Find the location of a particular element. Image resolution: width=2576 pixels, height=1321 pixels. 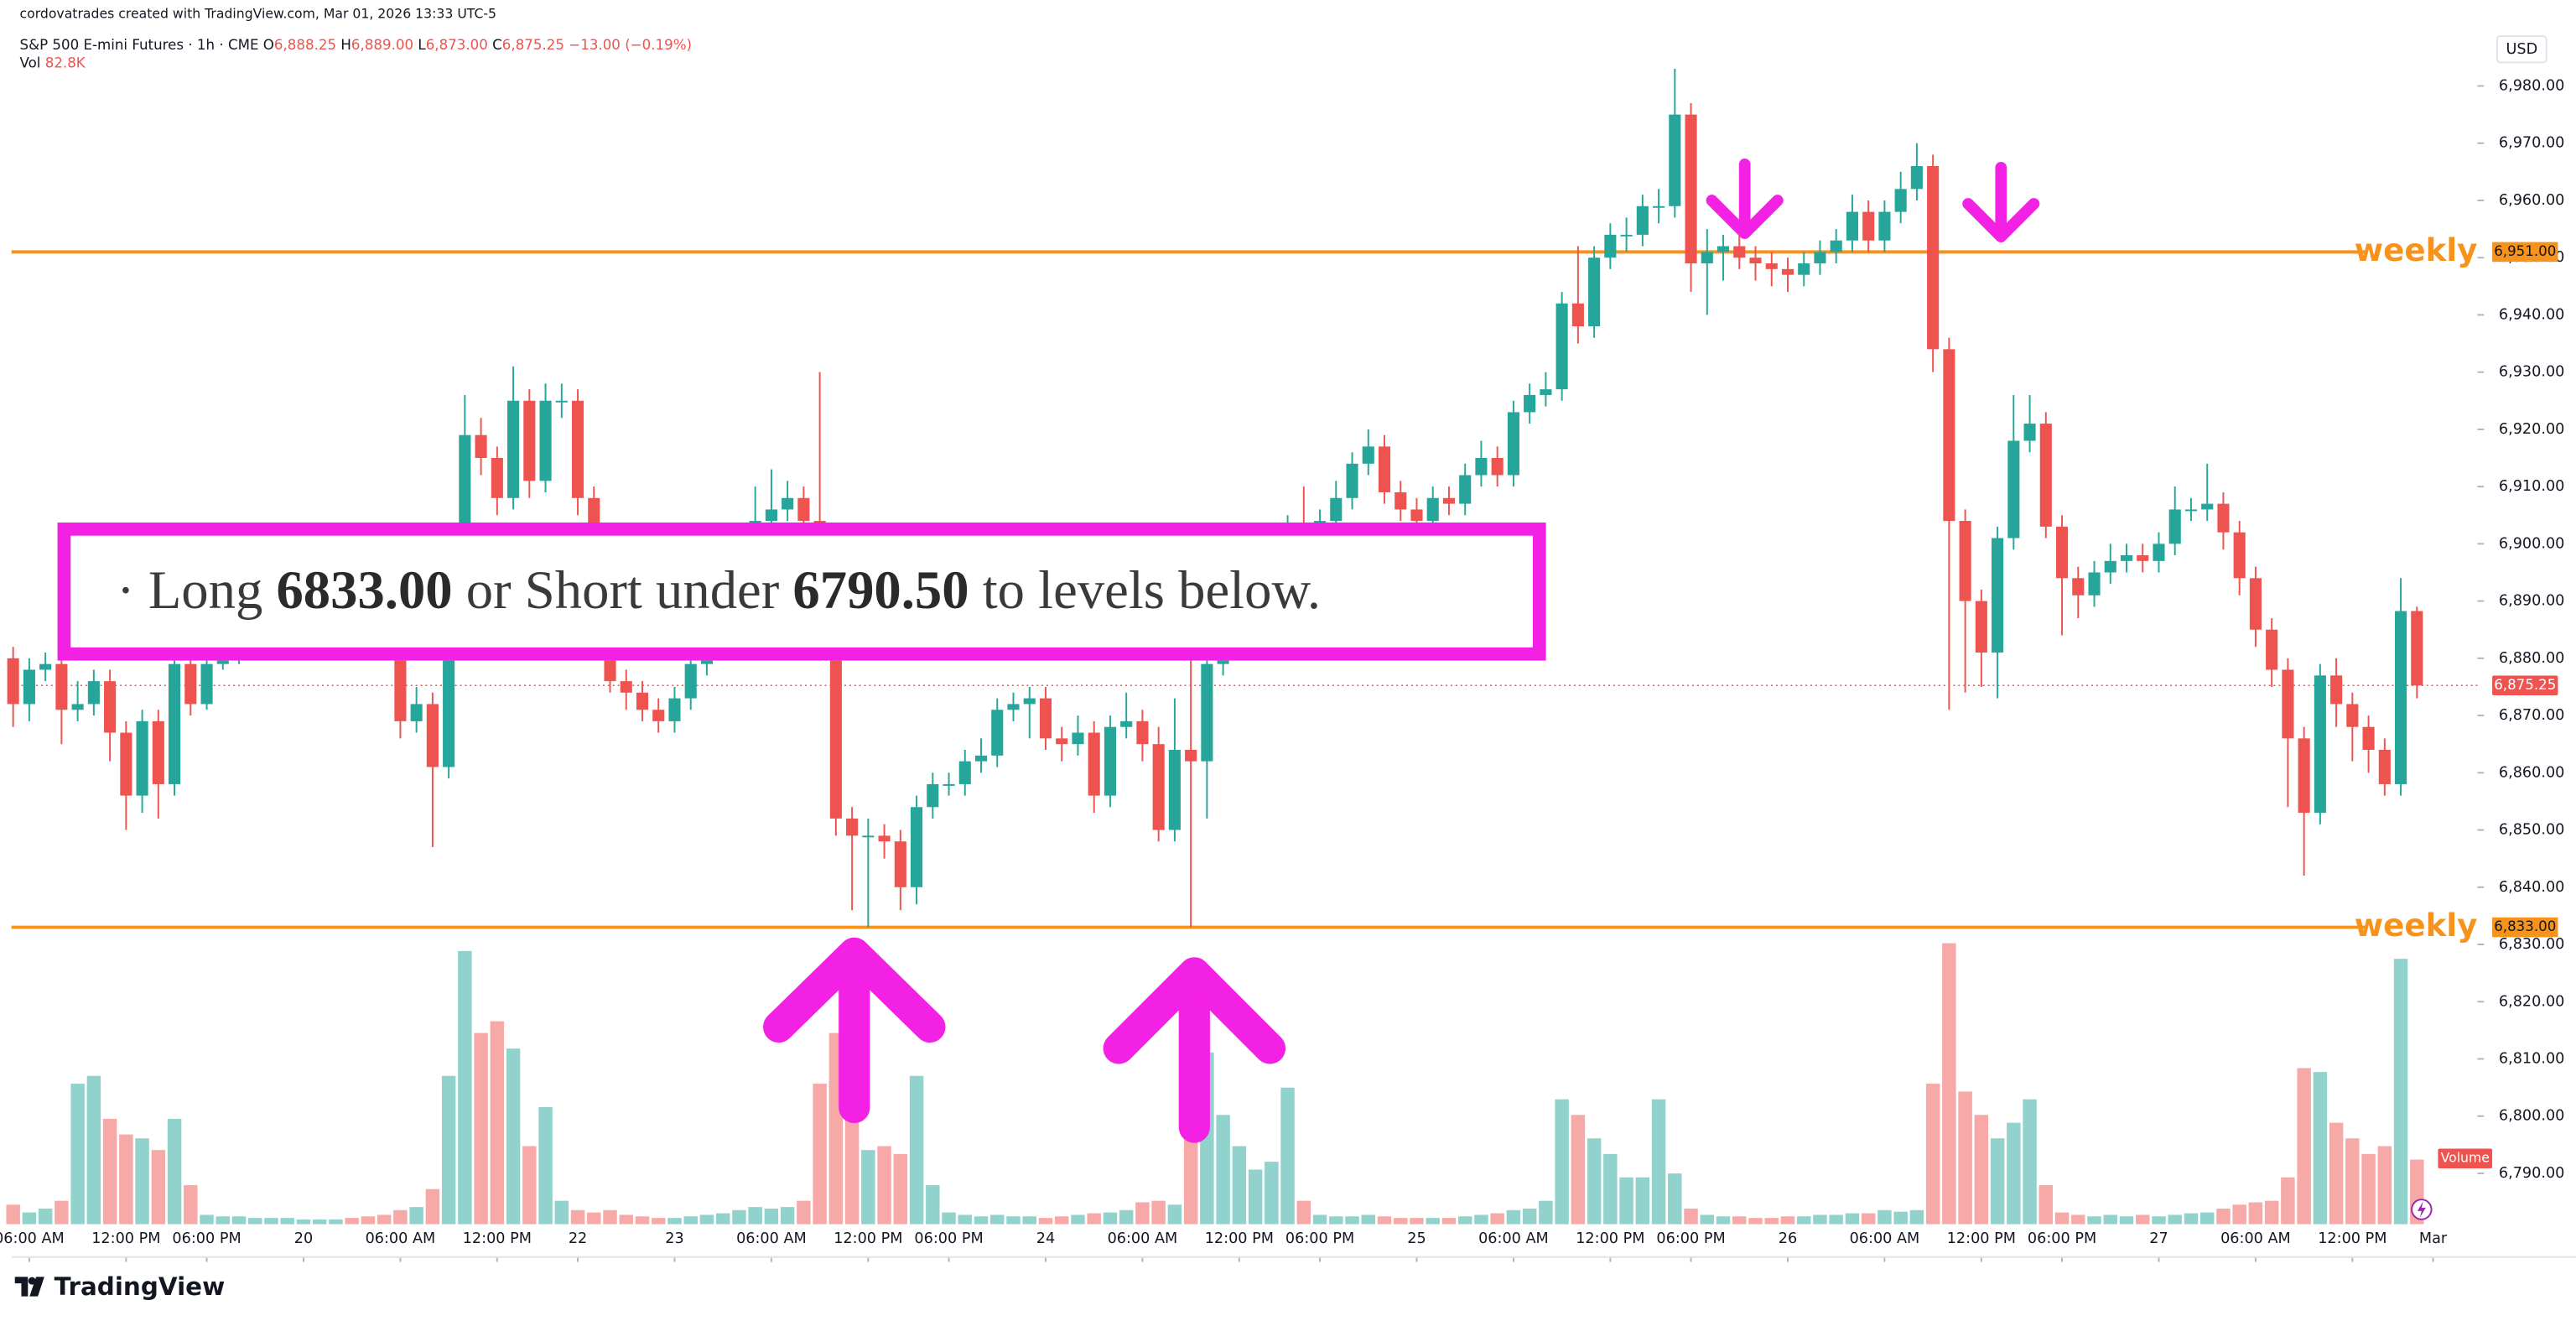

currency: USD is located at coordinates (2522, 49).